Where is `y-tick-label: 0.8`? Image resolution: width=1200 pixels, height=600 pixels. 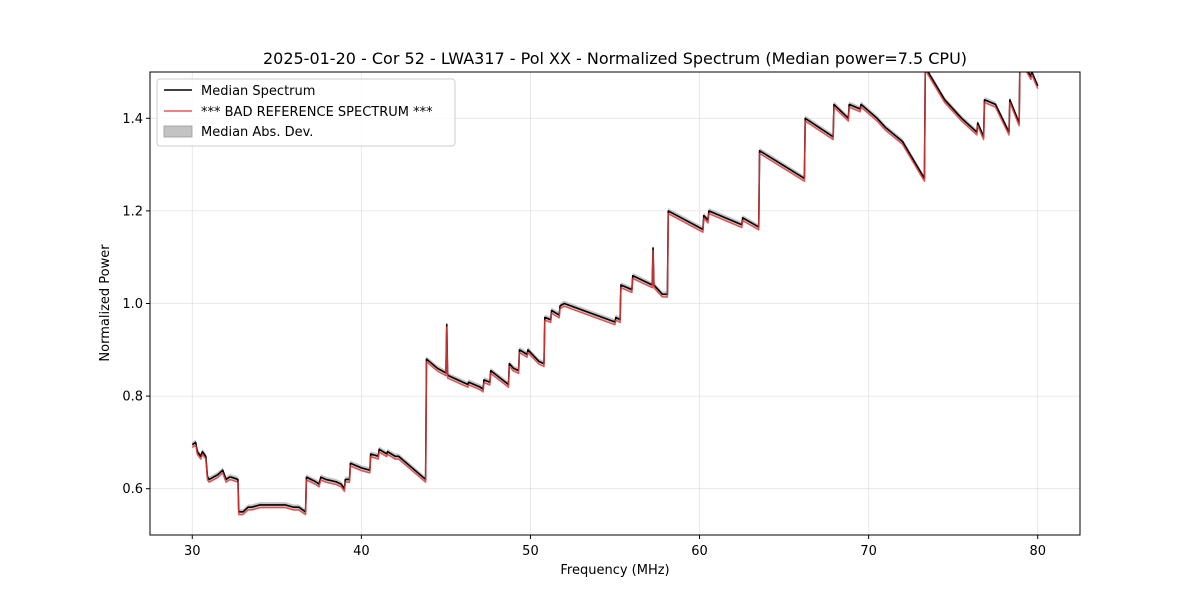
y-tick-label: 0.8 is located at coordinates (132, 397).